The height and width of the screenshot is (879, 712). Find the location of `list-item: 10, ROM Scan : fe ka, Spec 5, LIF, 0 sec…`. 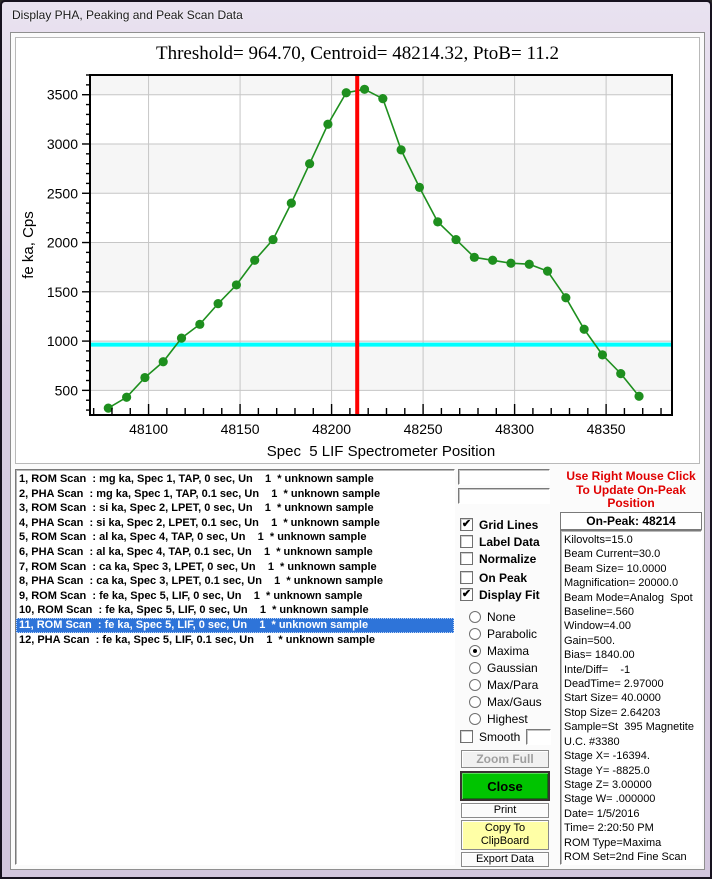

list-item: 10, ROM Scan : fe ka, Spec 5, LIF, 0 sec… is located at coordinates (194, 610).